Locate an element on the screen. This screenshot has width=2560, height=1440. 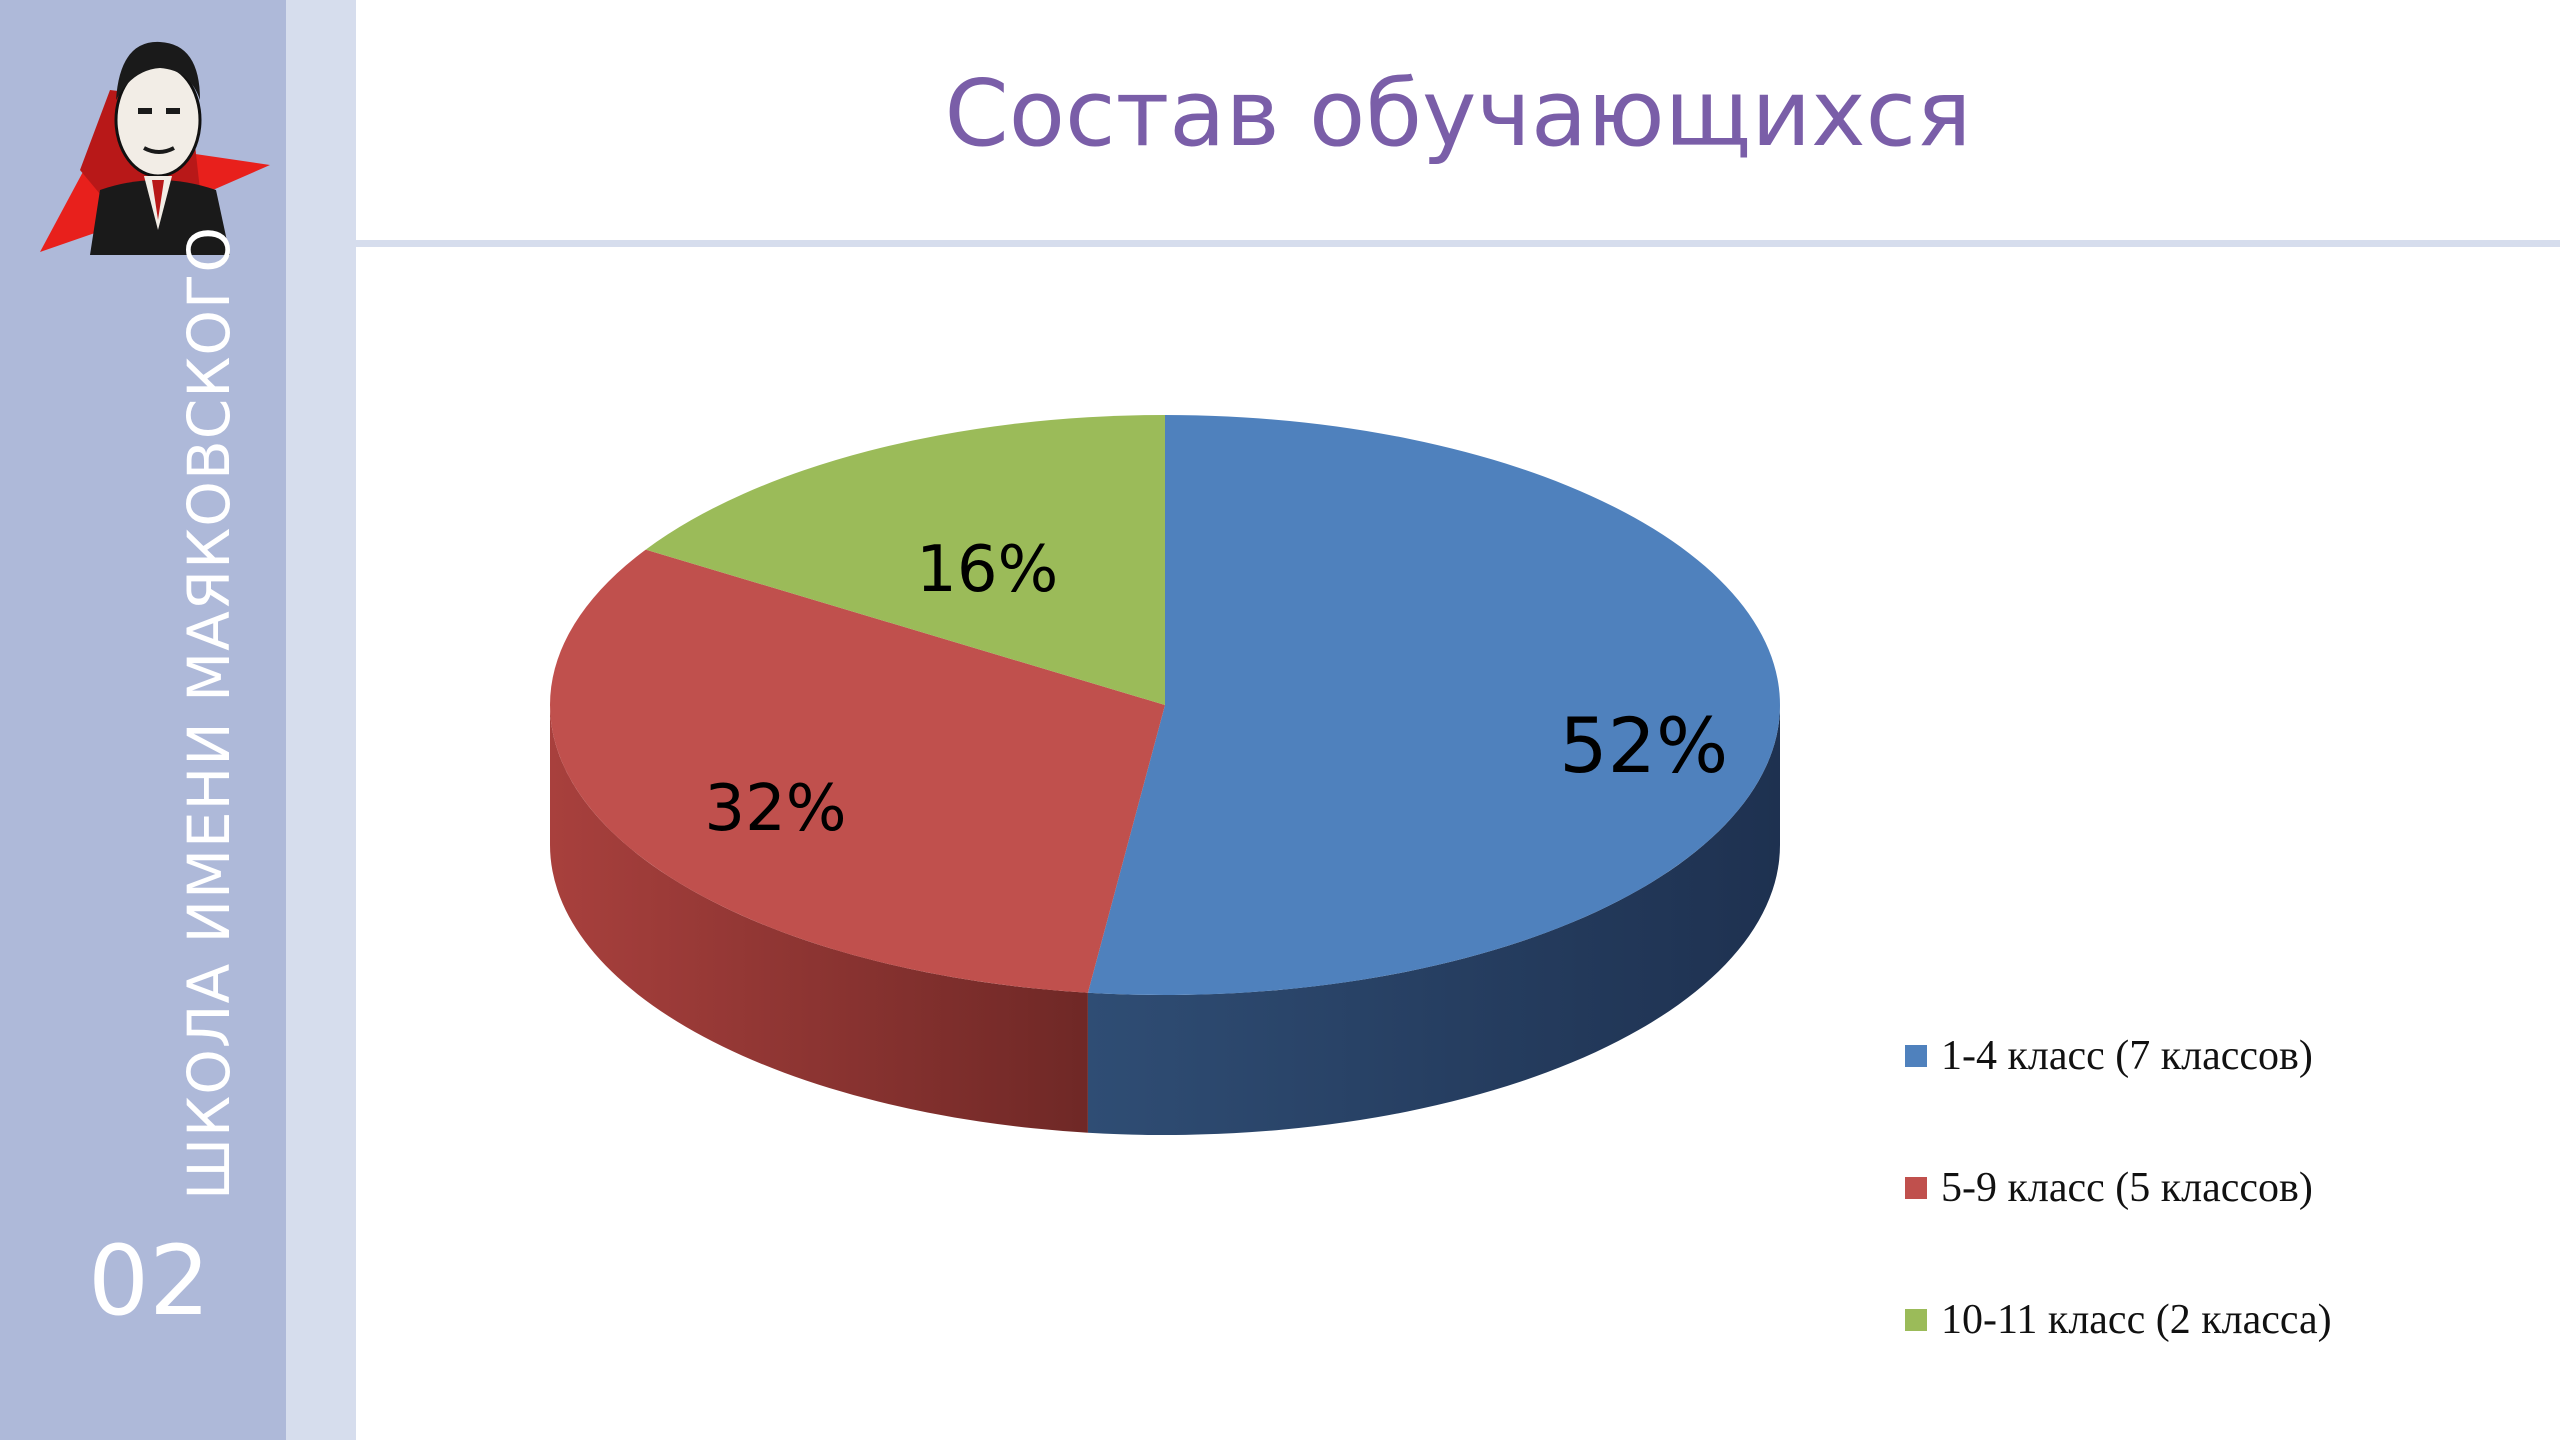
data-label-1: 52% is located at coordinates (1643, 745).